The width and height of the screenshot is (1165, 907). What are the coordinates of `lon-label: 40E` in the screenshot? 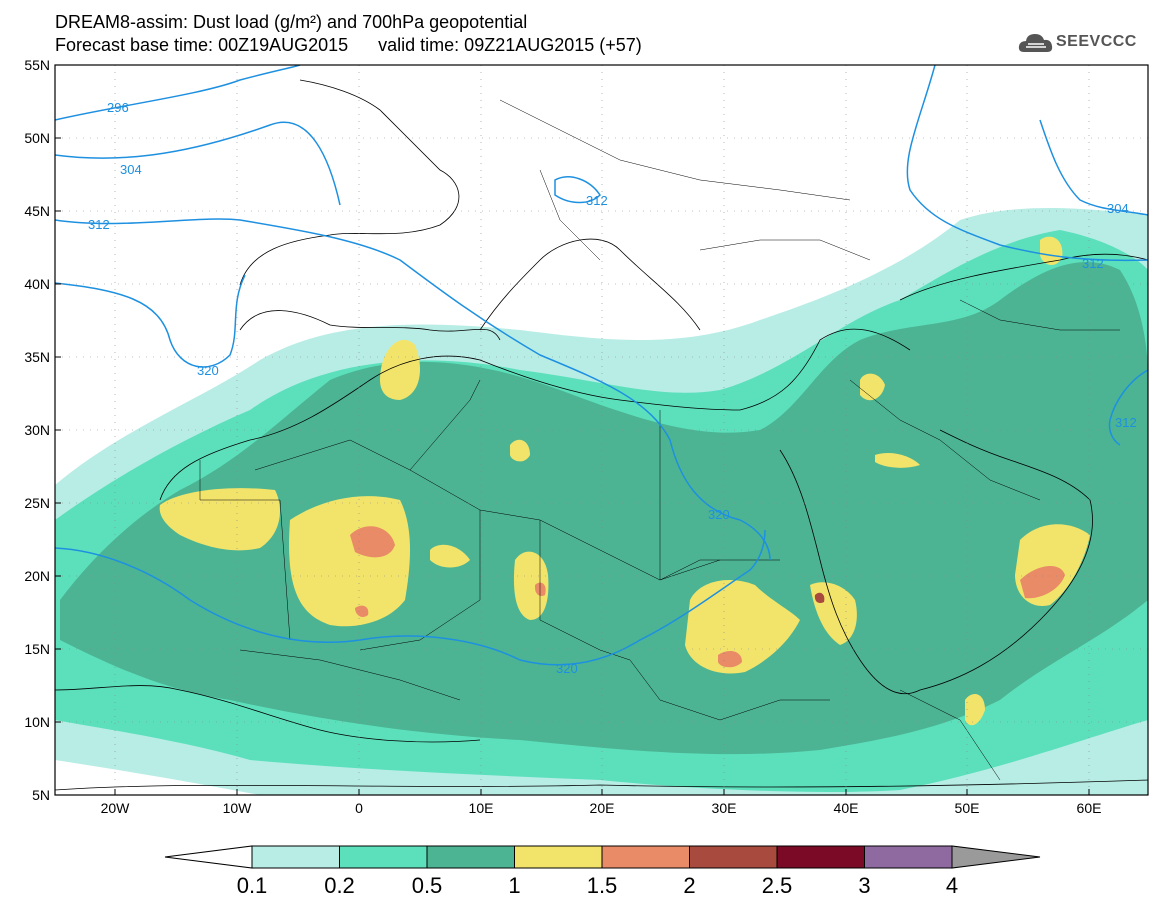 It's located at (846, 808).